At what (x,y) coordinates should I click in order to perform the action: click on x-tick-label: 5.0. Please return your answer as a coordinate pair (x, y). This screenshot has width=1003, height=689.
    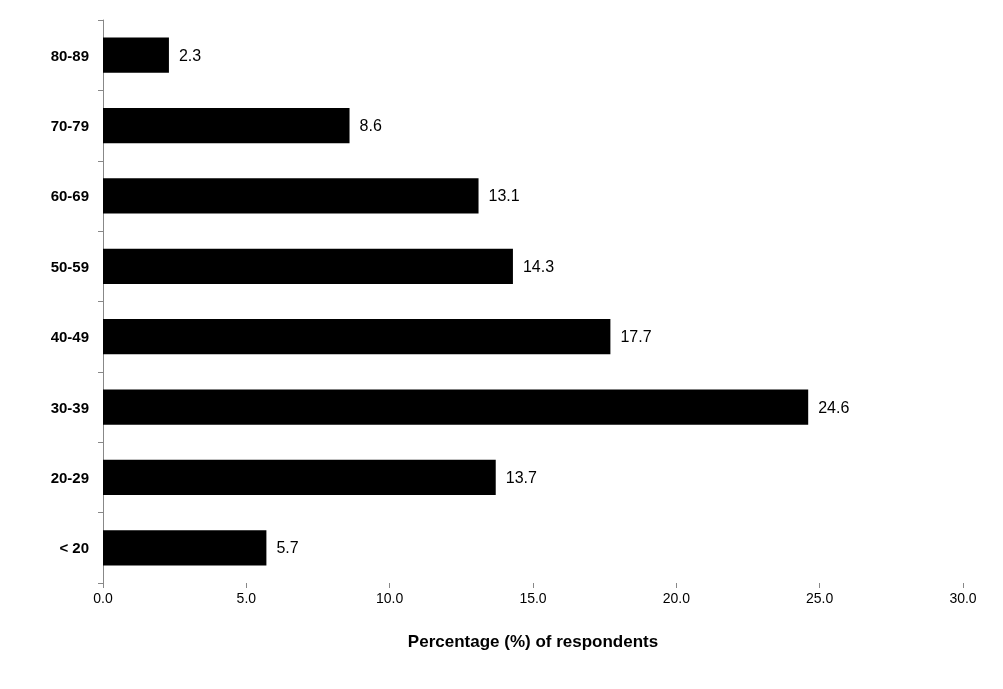
    Looking at the image, I should click on (246, 598).